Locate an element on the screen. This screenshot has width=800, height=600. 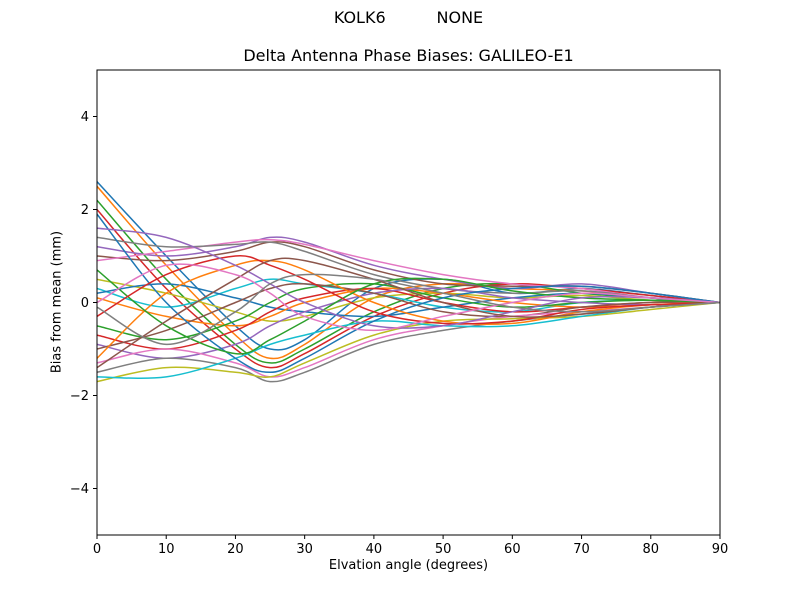
x-tick-label: 20 is located at coordinates (235, 549).